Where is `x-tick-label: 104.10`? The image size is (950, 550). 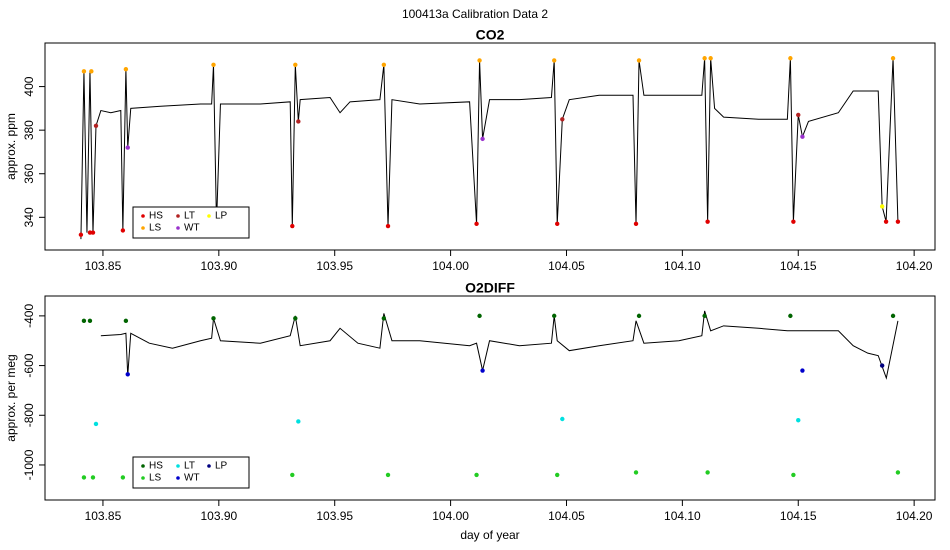
x-tick-label: 104.10 is located at coordinates (682, 266).